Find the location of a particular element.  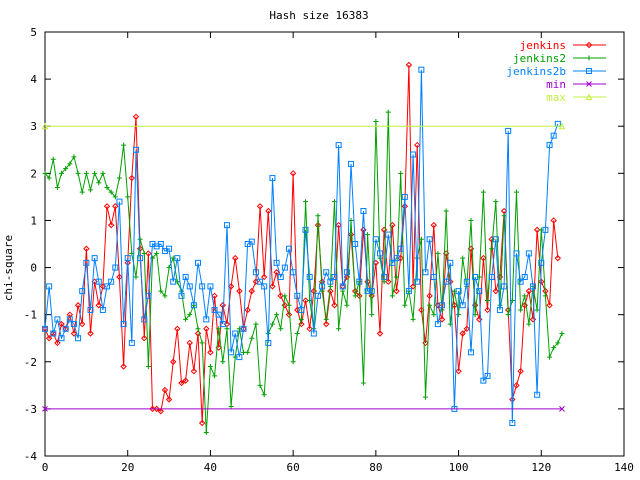

x-tick-label: 60 is located at coordinates (293, 467).